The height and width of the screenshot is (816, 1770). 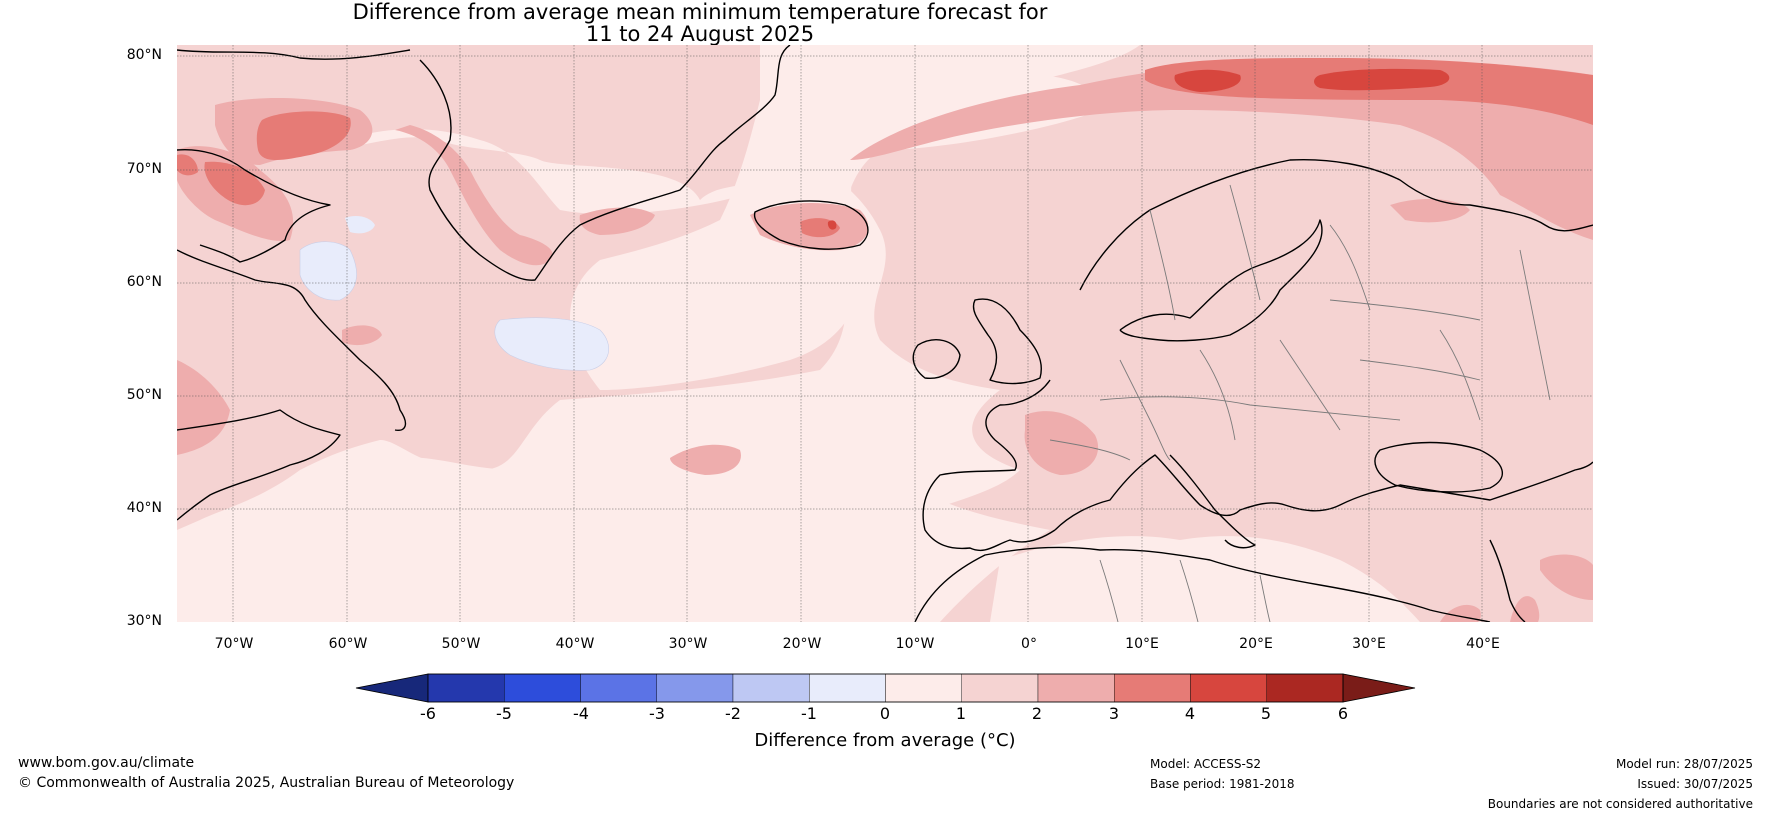 I want to click on map-title-line2: 11 to 24 August 2025, so click(x=700, y=34).